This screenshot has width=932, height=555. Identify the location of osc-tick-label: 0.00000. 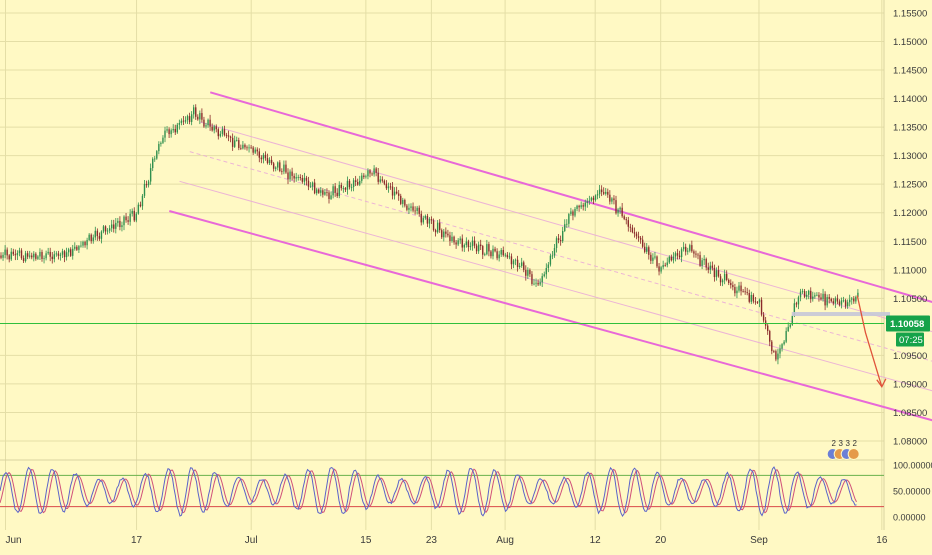
(909, 518).